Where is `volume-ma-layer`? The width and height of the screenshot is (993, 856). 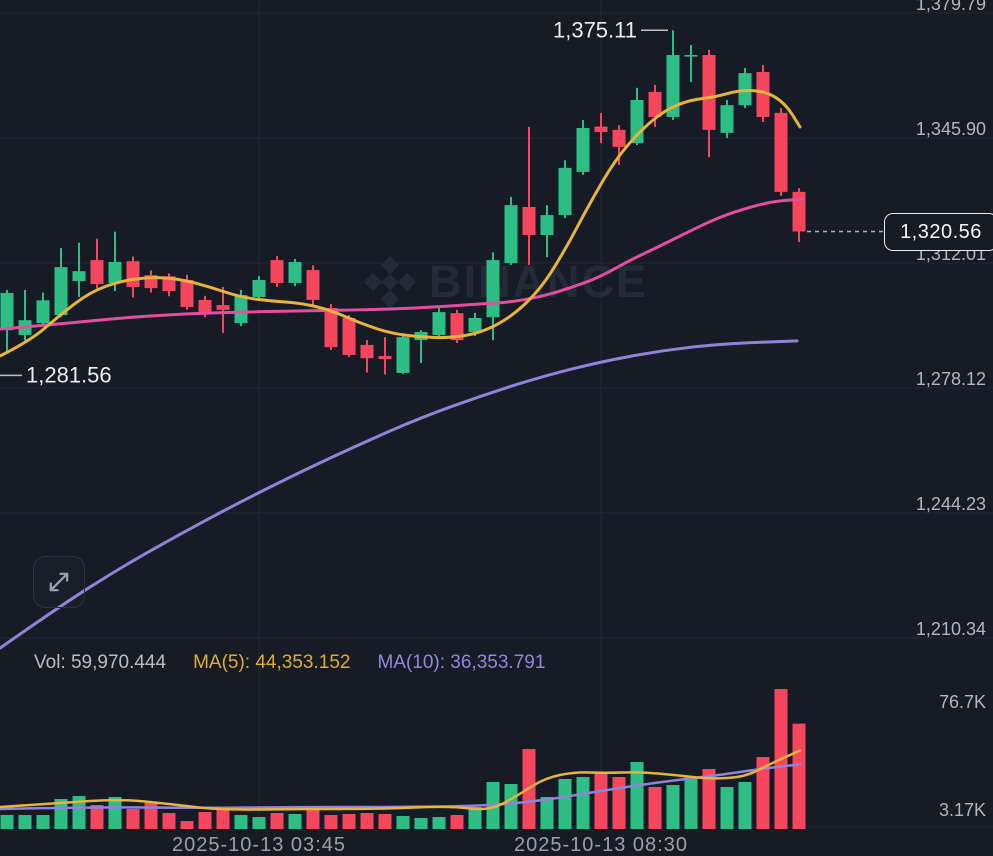
volume-ma-layer is located at coordinates (401, 780).